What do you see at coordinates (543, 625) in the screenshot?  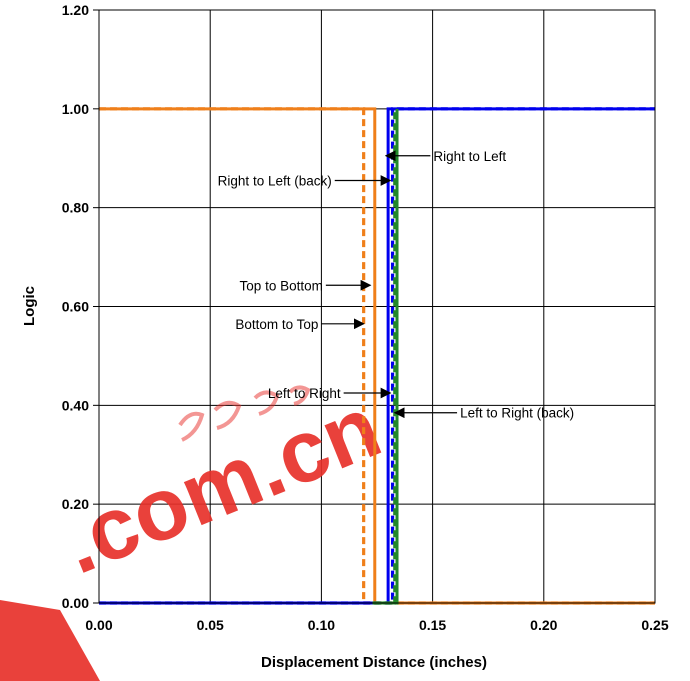 I see `x-tick-label: 0.20` at bounding box center [543, 625].